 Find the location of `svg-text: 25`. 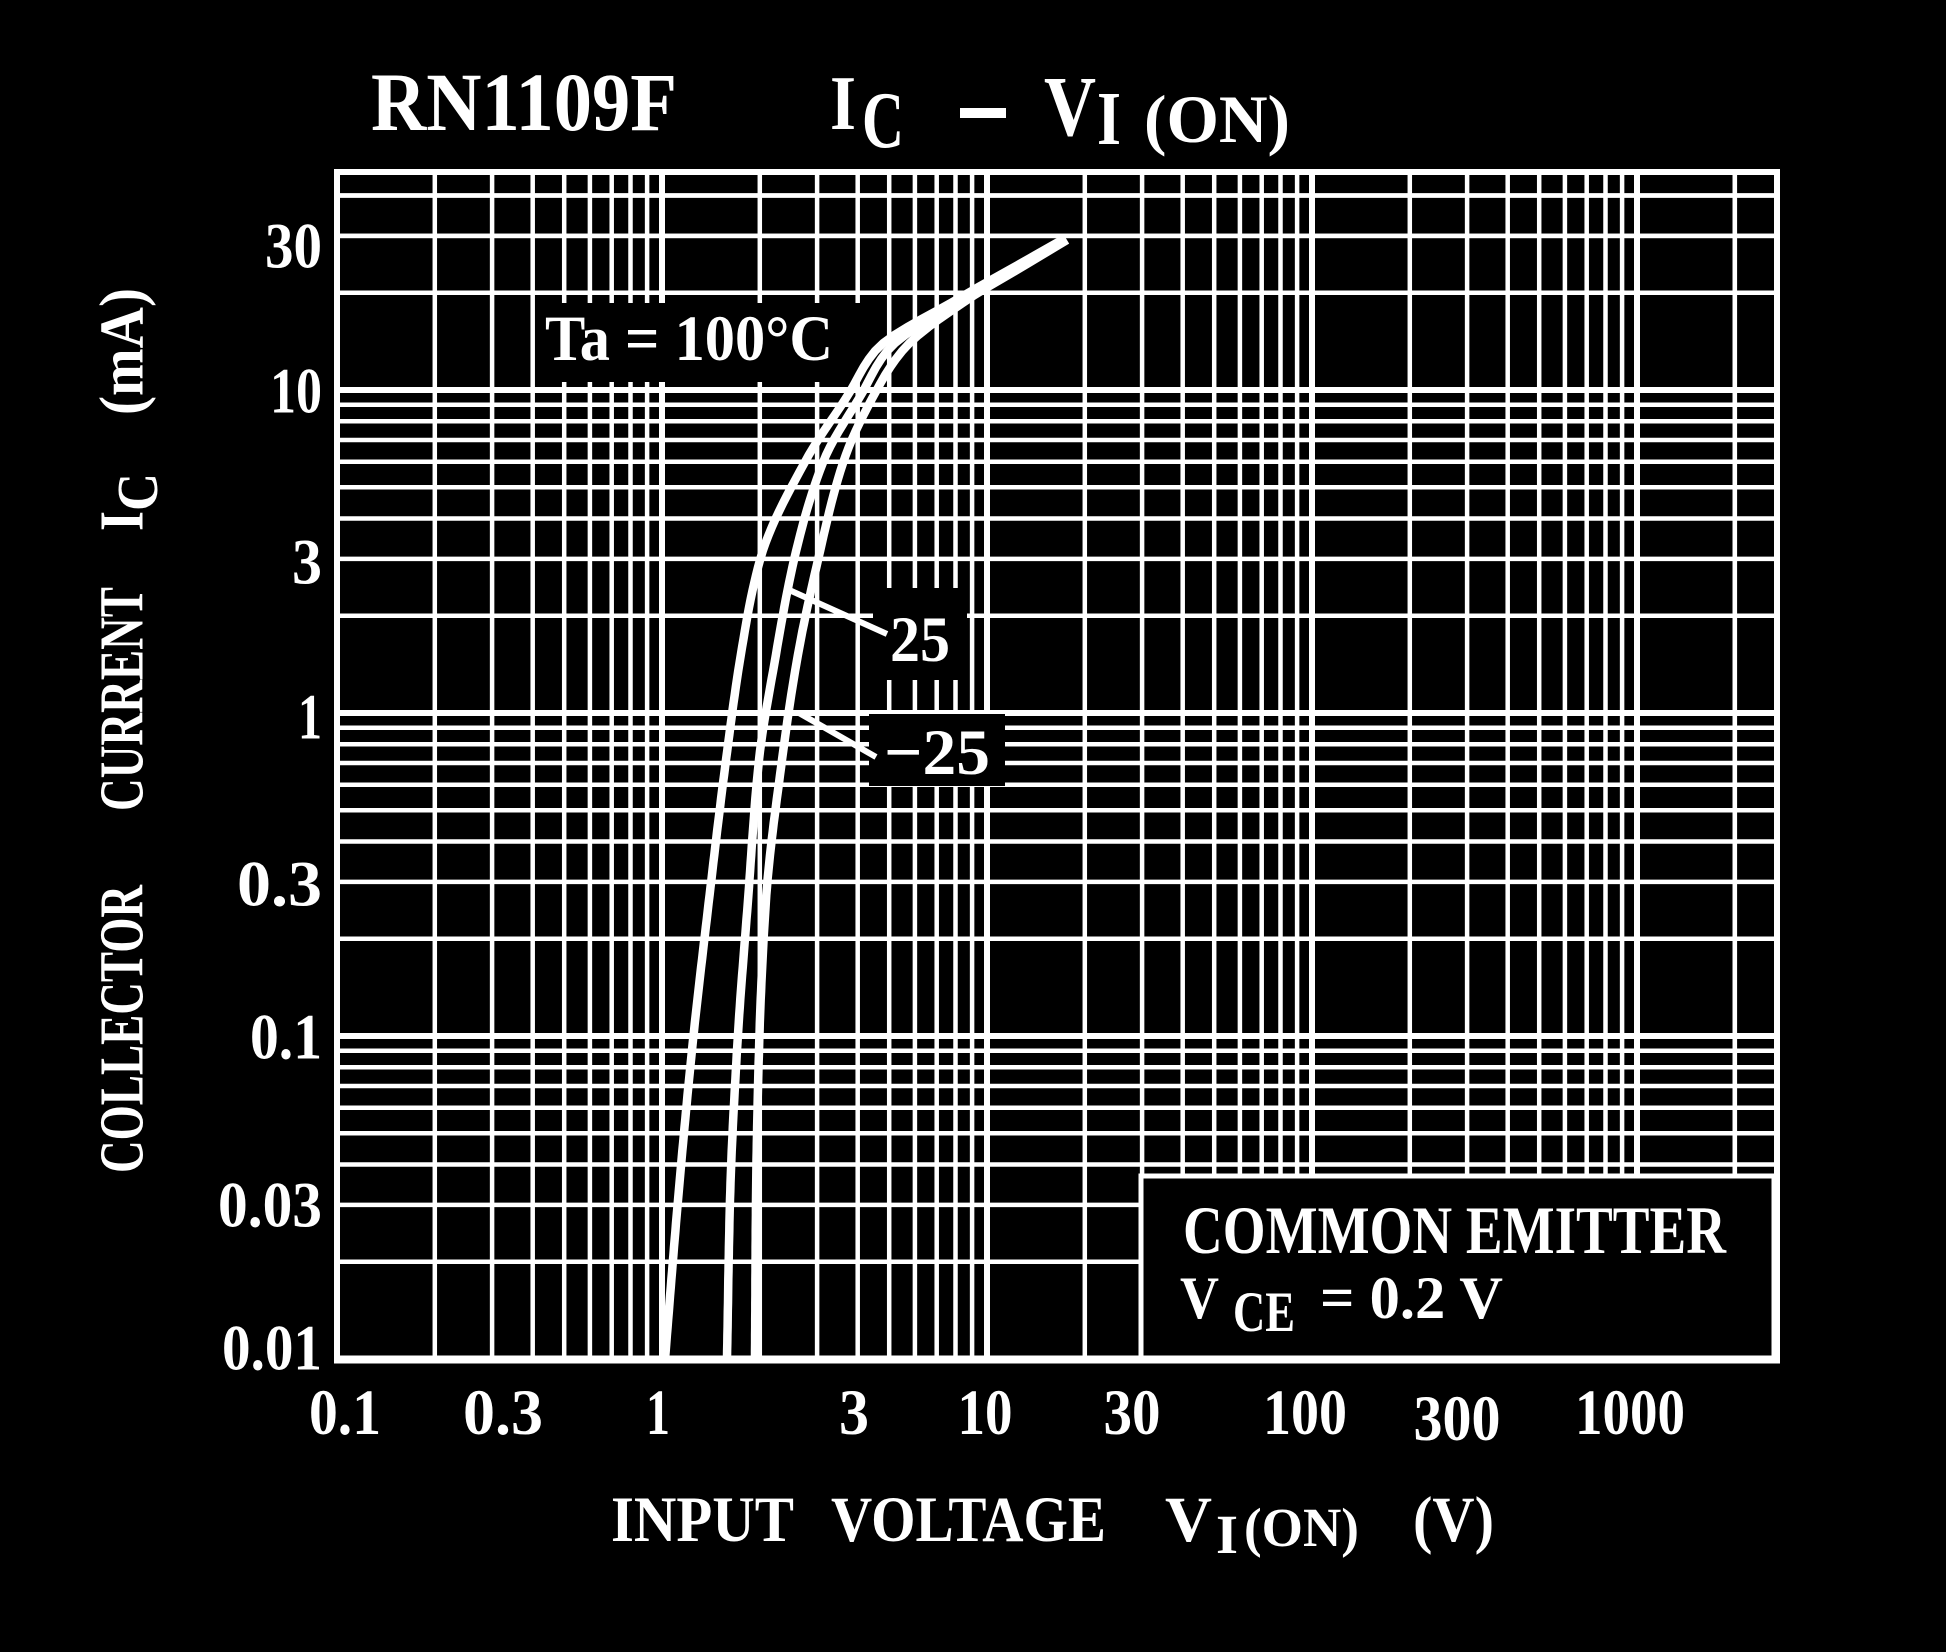

svg-text: 25 is located at coordinates (920, 640).